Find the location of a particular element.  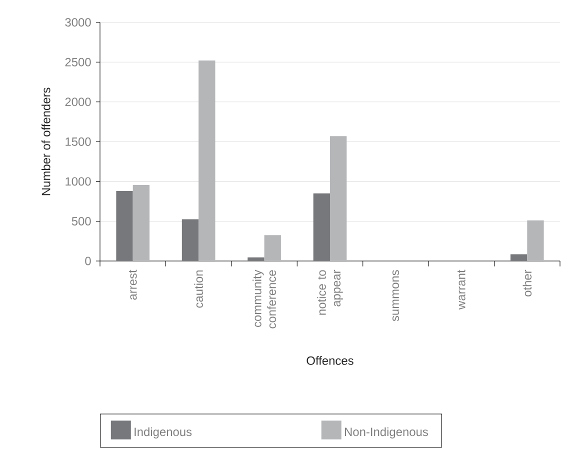

x-tick-label: notice to appear is located at coordinates (330, 292).